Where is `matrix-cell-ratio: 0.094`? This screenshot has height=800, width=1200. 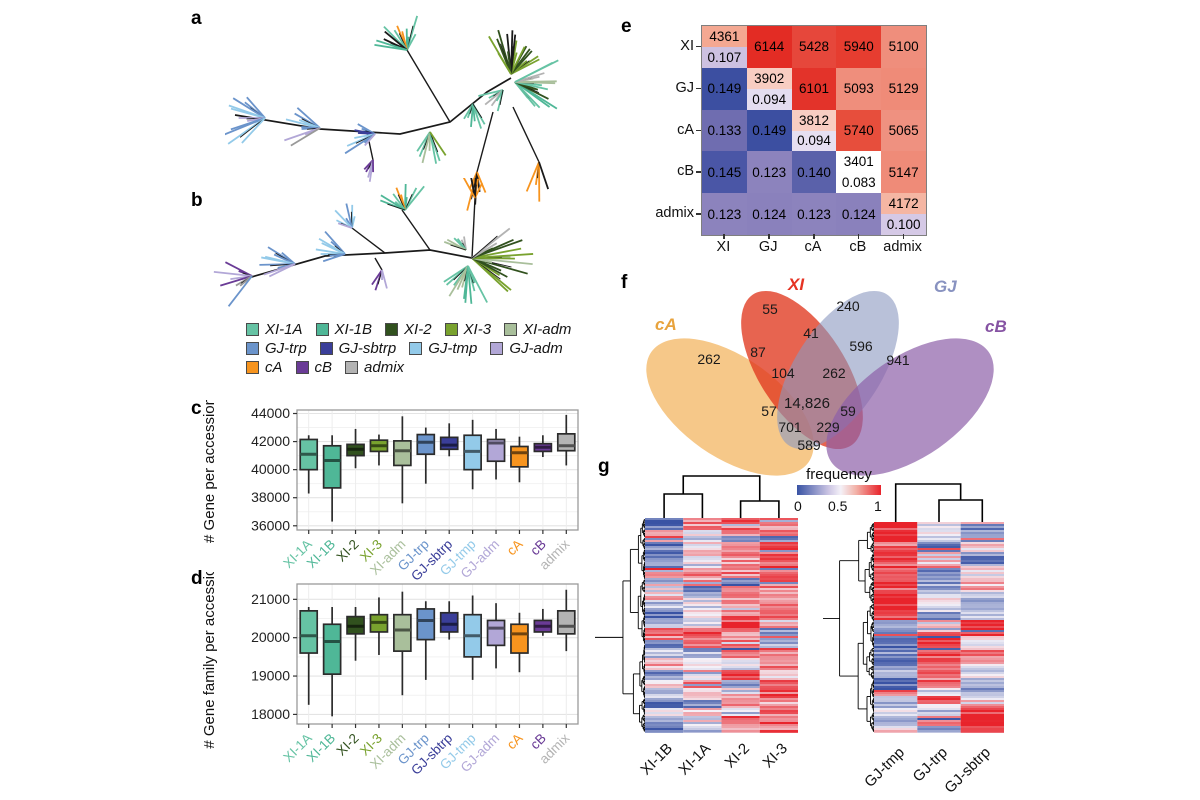
matrix-cell-ratio: 0.094 is located at coordinates (814, 141).